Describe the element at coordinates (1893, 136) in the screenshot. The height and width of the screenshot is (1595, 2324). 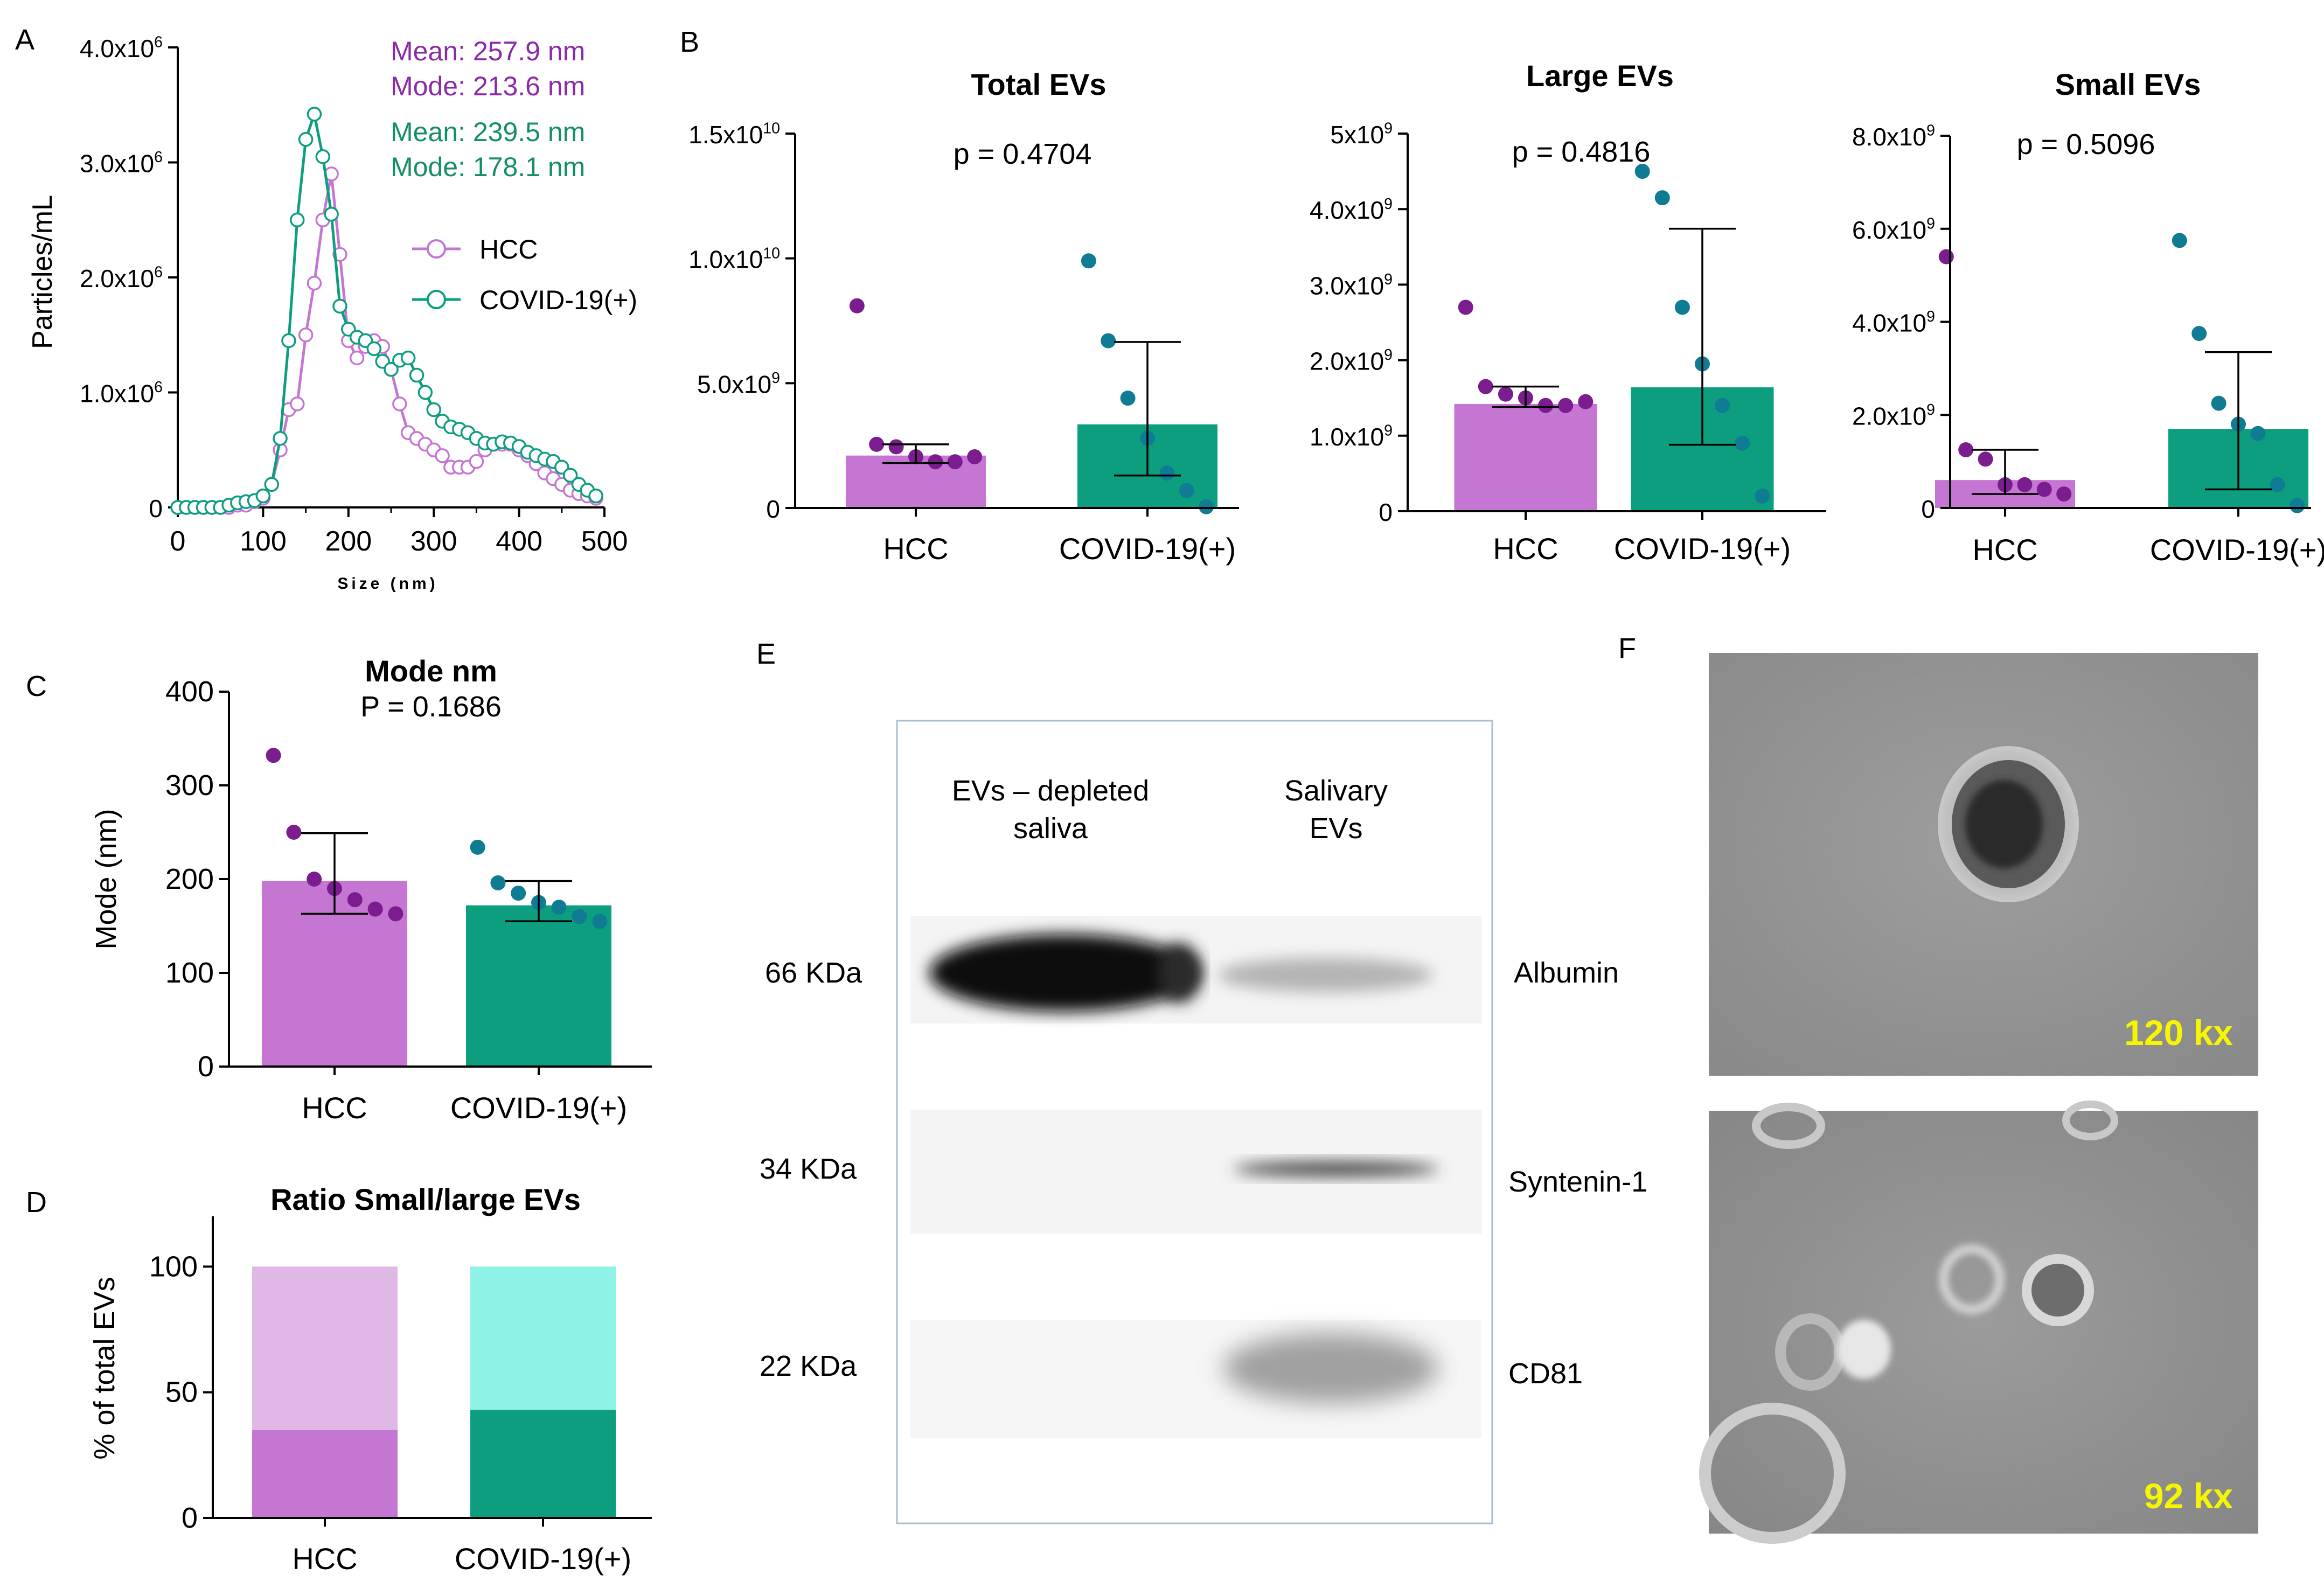
I see `small-evs-y-tick-label: 8.0x10⁹` at that location.